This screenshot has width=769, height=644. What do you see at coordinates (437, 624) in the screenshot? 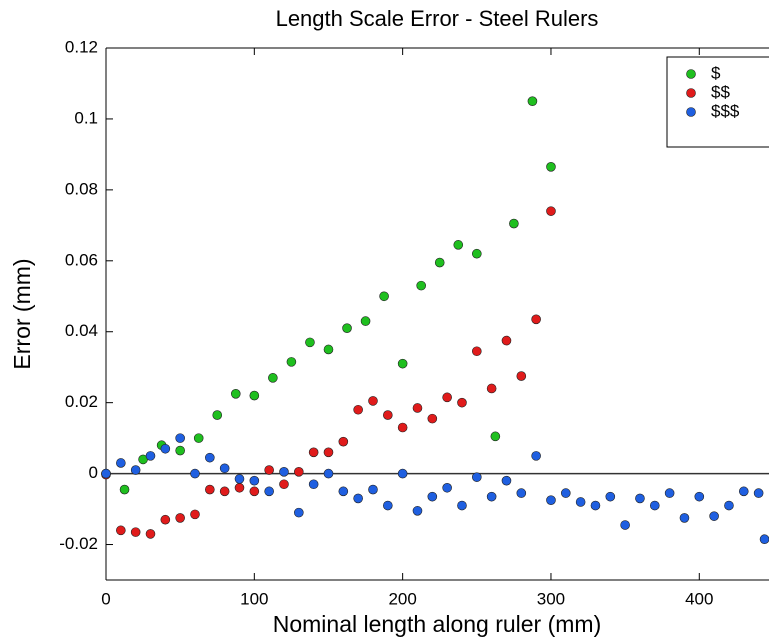
I see `x-axis-label: Nominal length along ruler (mm)` at bounding box center [437, 624].